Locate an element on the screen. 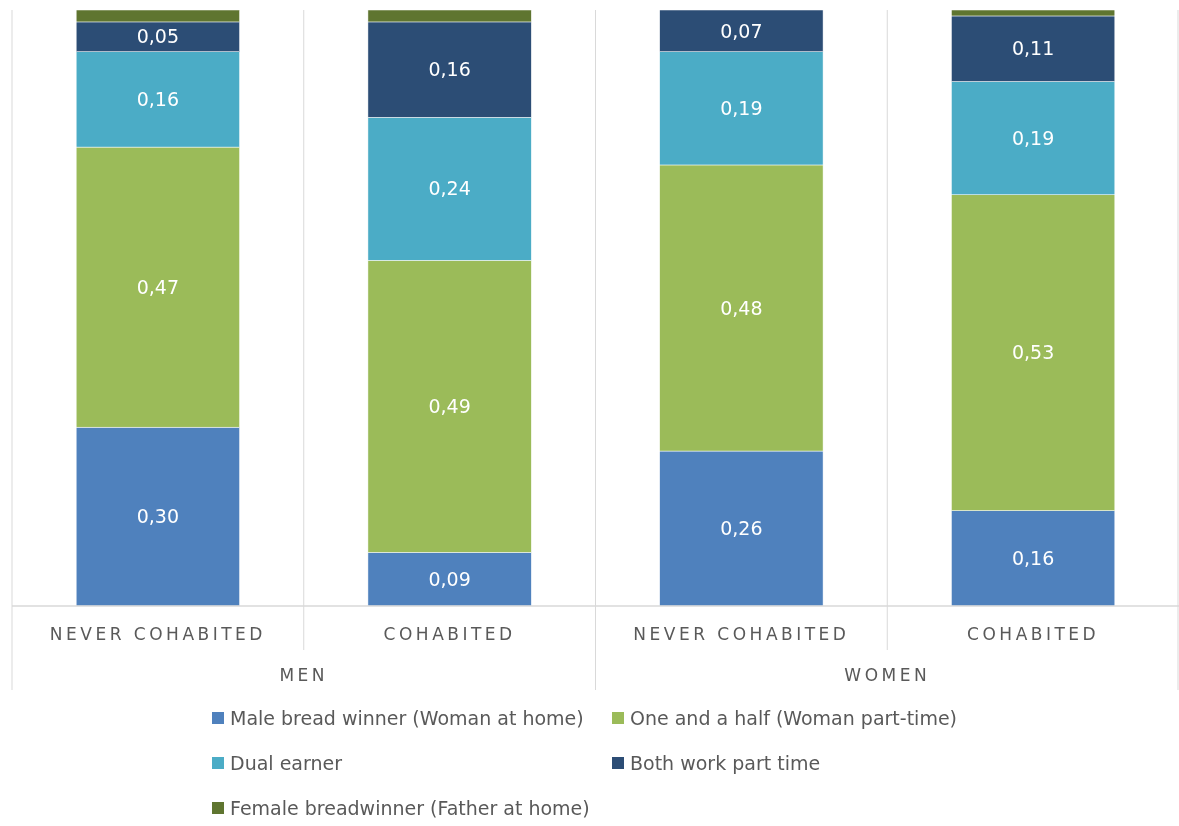  data-label: 0,07 is located at coordinates (741, 30).